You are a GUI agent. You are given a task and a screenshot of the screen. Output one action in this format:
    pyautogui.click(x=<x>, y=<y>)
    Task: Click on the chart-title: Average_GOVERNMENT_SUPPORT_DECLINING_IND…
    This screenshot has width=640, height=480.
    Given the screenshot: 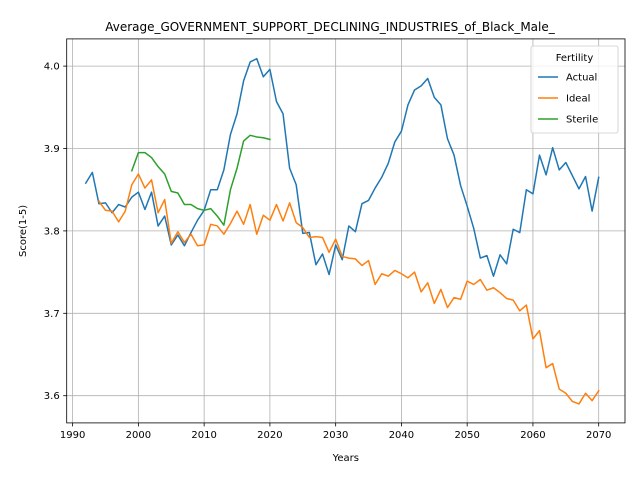 What is the action you would take?
    pyautogui.click(x=330, y=27)
    